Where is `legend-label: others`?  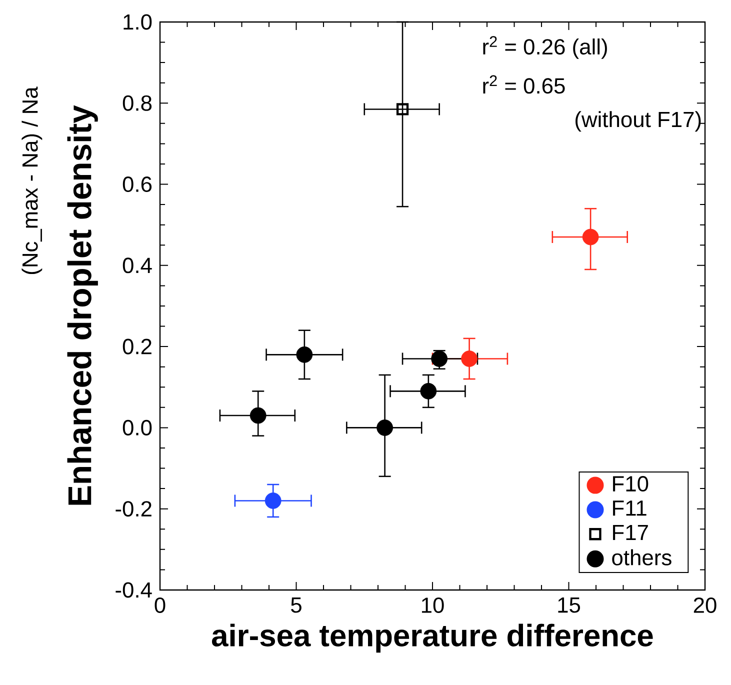 legend-label: others is located at coordinates (642, 557).